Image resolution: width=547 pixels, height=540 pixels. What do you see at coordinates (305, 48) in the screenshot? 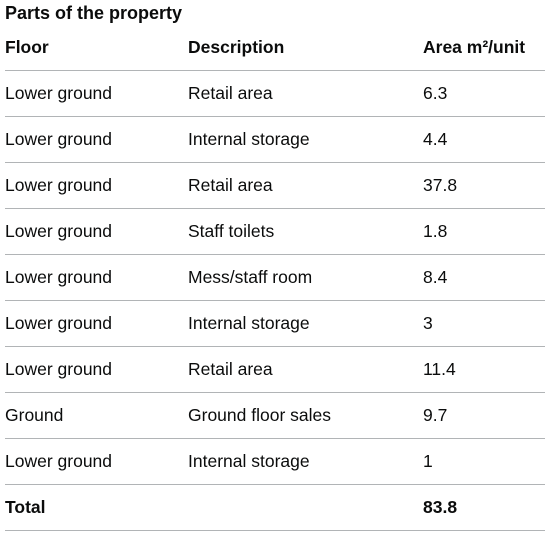
I see `header-description: Description` at bounding box center [305, 48].